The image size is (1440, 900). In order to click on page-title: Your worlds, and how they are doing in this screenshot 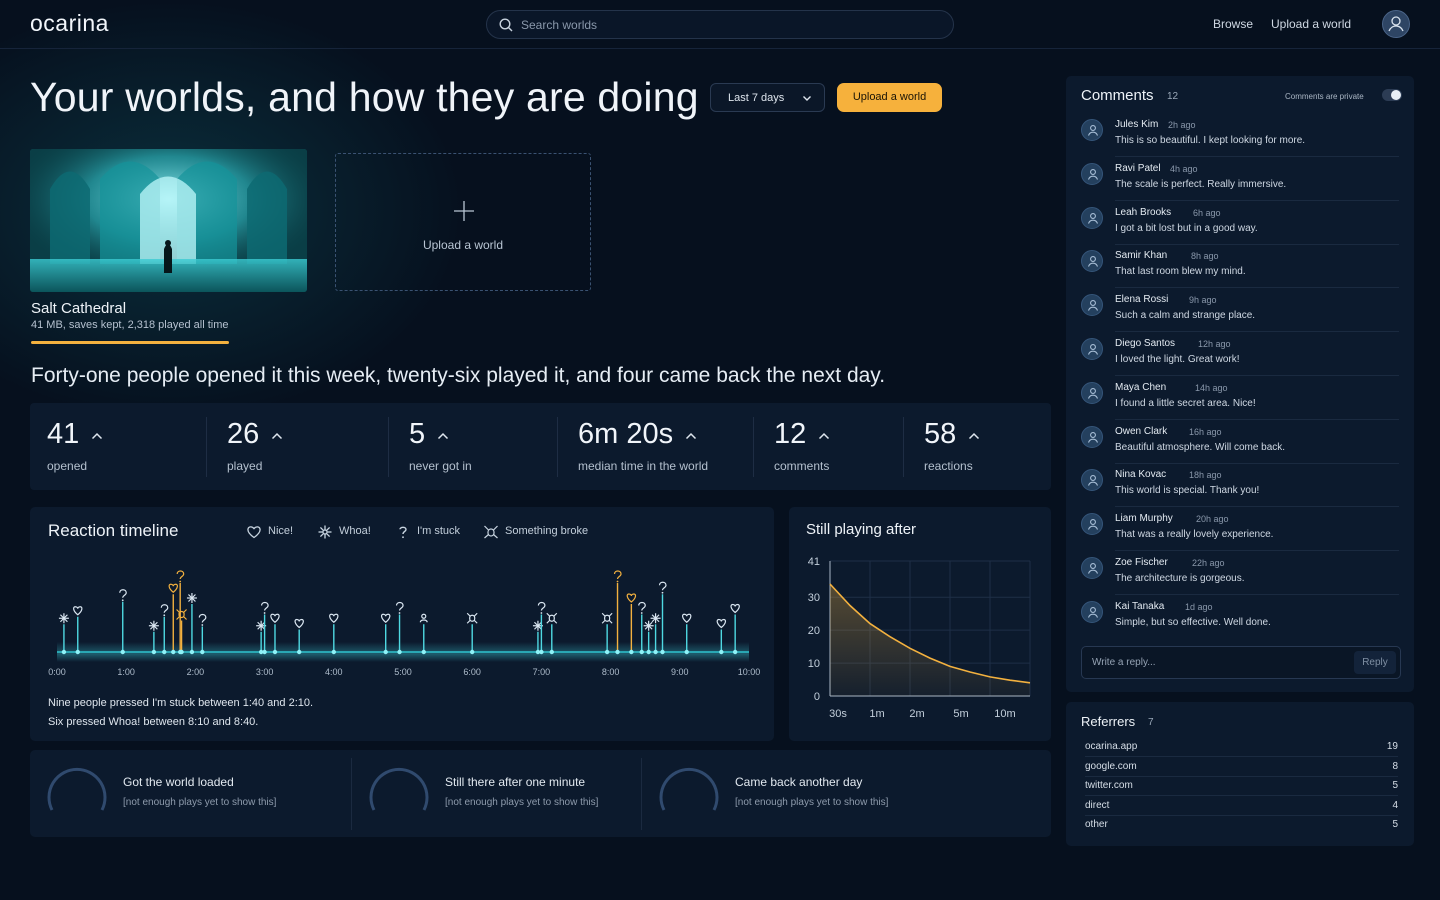, I will do `click(364, 97)`.